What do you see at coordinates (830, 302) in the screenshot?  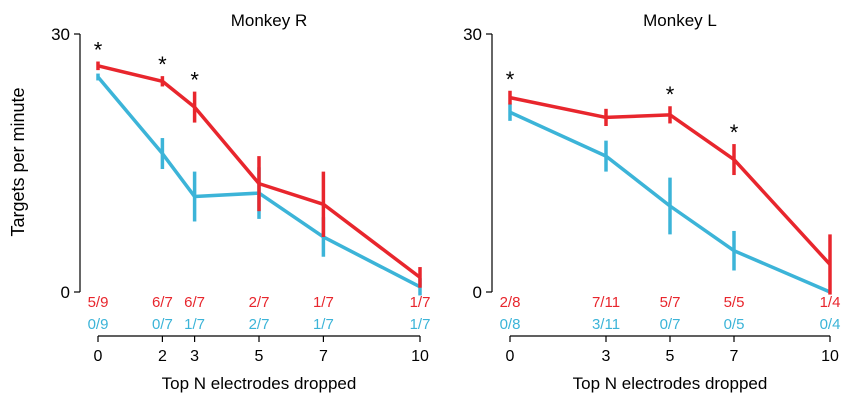 I see `count-label: 1/4` at bounding box center [830, 302].